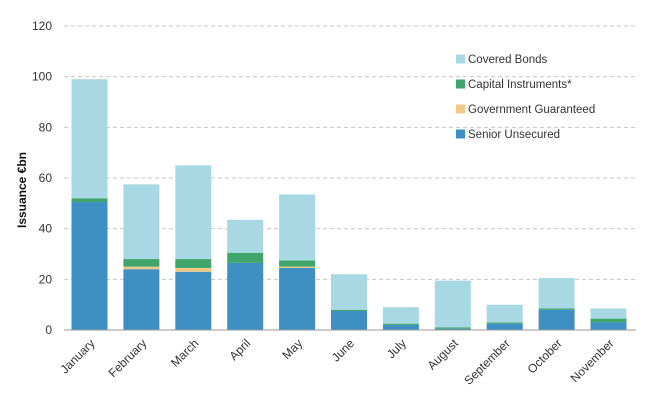 The width and height of the screenshot is (646, 402). I want to click on bar-september-capital-instruments, so click(504, 323).